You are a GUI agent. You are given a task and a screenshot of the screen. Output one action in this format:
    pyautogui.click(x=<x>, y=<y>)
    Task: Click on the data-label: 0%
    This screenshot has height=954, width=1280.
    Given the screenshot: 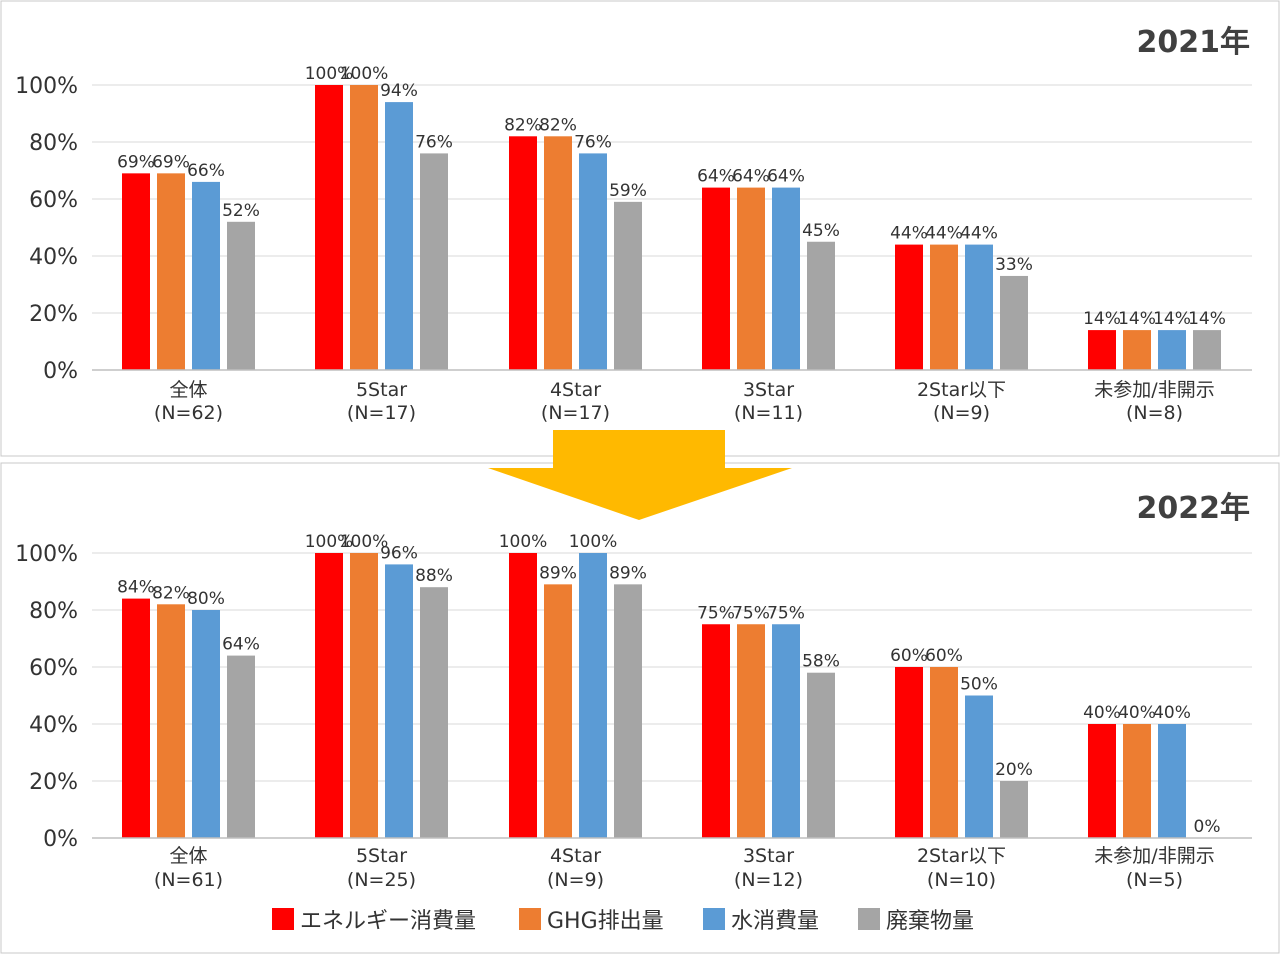 What is the action you would take?
    pyautogui.click(x=1207, y=827)
    